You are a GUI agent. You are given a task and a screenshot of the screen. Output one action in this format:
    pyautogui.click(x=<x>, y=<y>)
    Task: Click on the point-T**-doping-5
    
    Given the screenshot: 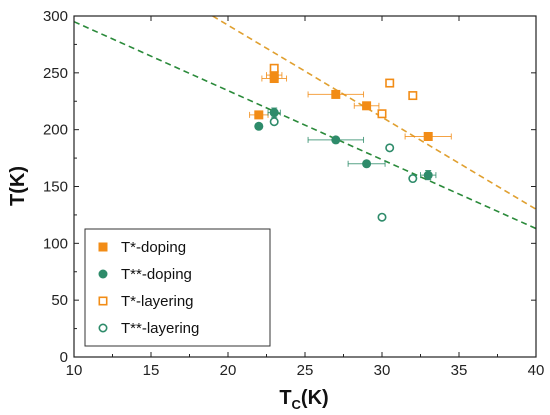 What is the action you would take?
    pyautogui.click(x=428, y=175)
    